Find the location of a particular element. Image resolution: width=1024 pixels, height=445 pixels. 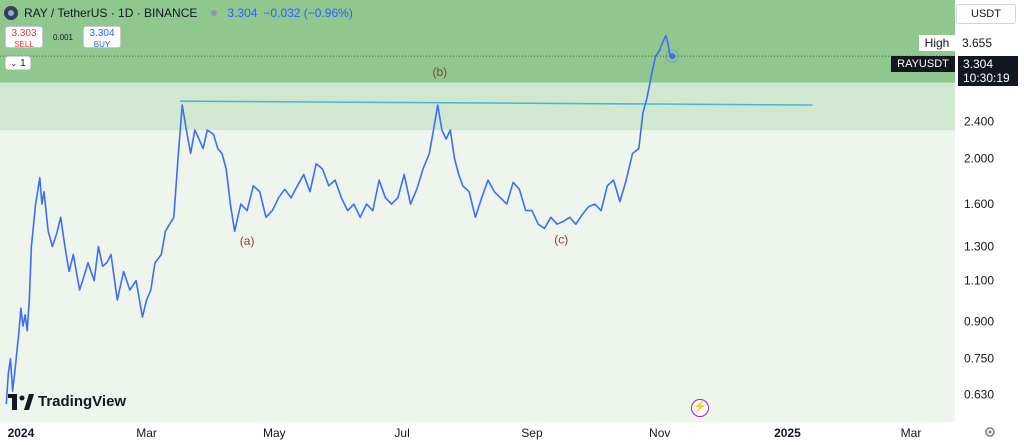

wave-label: (a) is located at coordinates (247, 241).